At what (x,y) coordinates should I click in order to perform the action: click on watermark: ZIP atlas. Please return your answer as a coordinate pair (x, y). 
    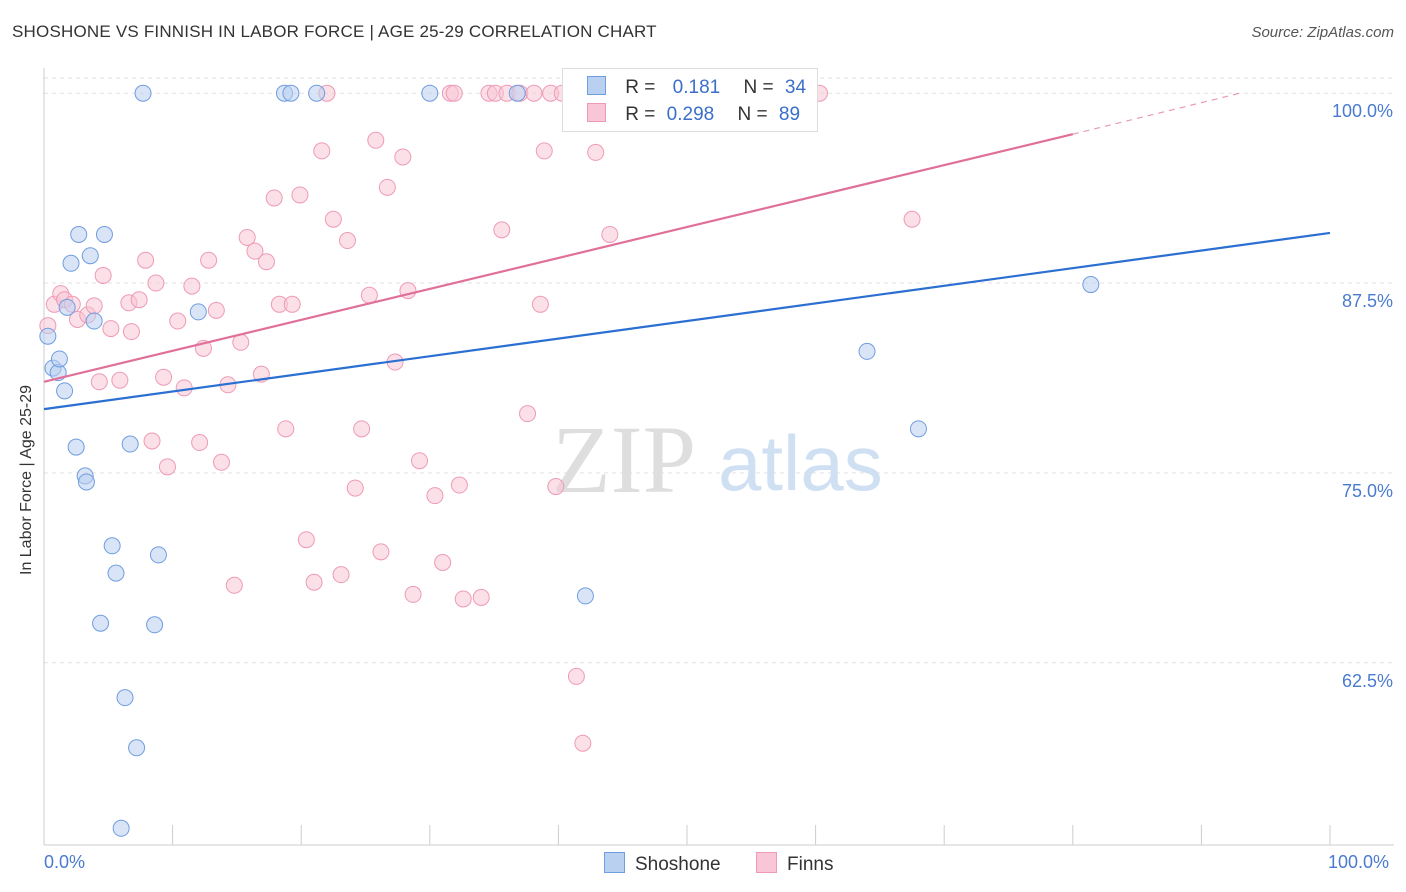
    Looking at the image, I should click on (717, 459).